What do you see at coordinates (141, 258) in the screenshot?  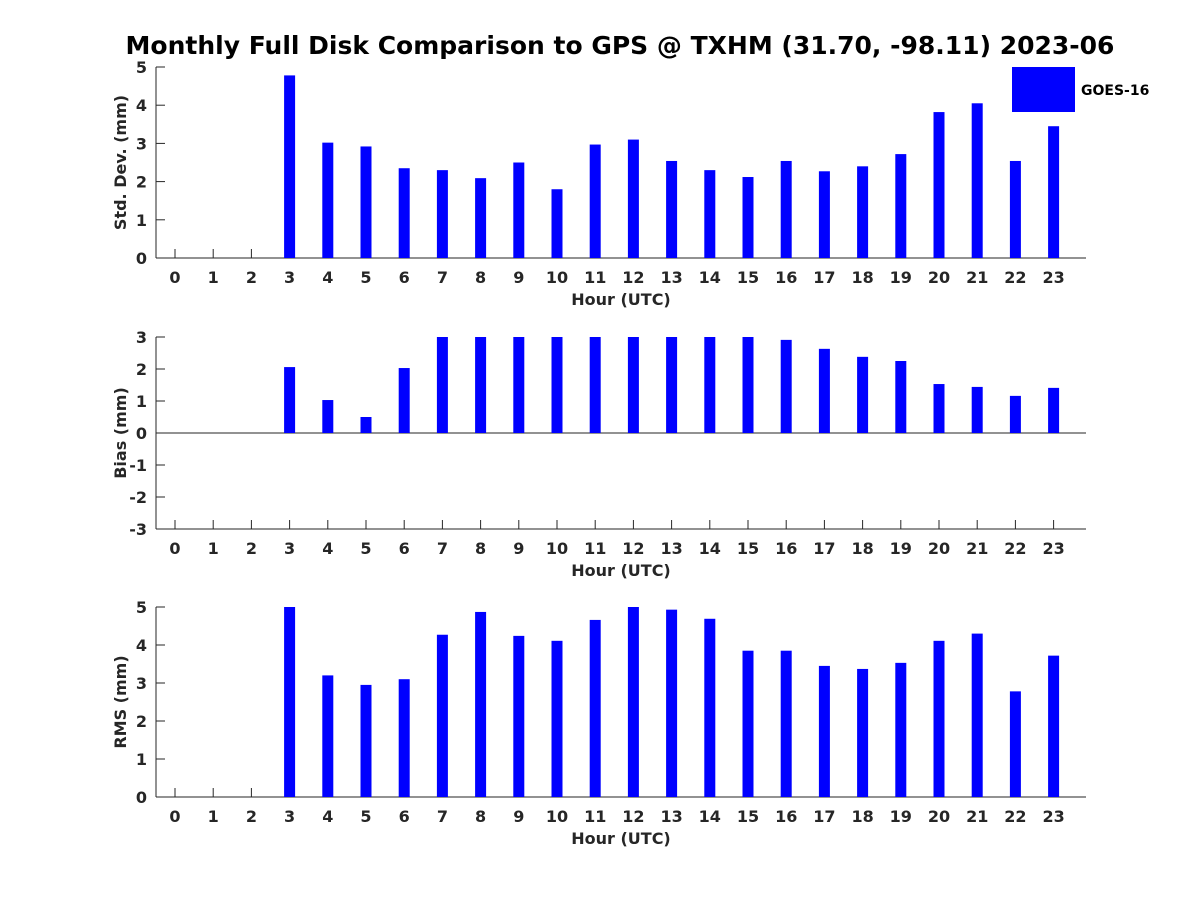 I see `y-tick-label: 0` at bounding box center [141, 258].